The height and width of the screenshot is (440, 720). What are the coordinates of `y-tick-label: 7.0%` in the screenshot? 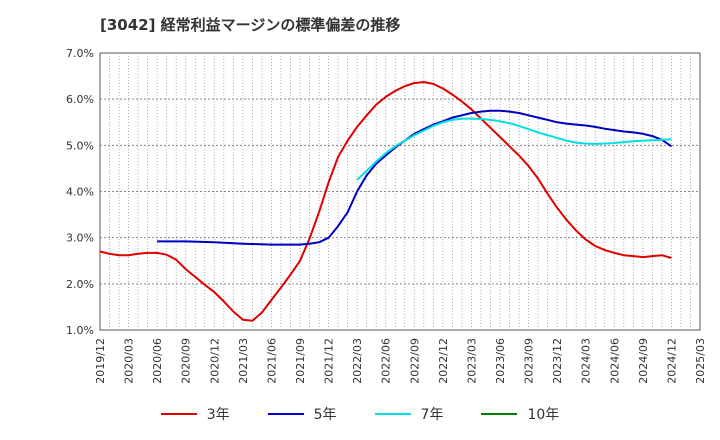 It's located at (80, 53).